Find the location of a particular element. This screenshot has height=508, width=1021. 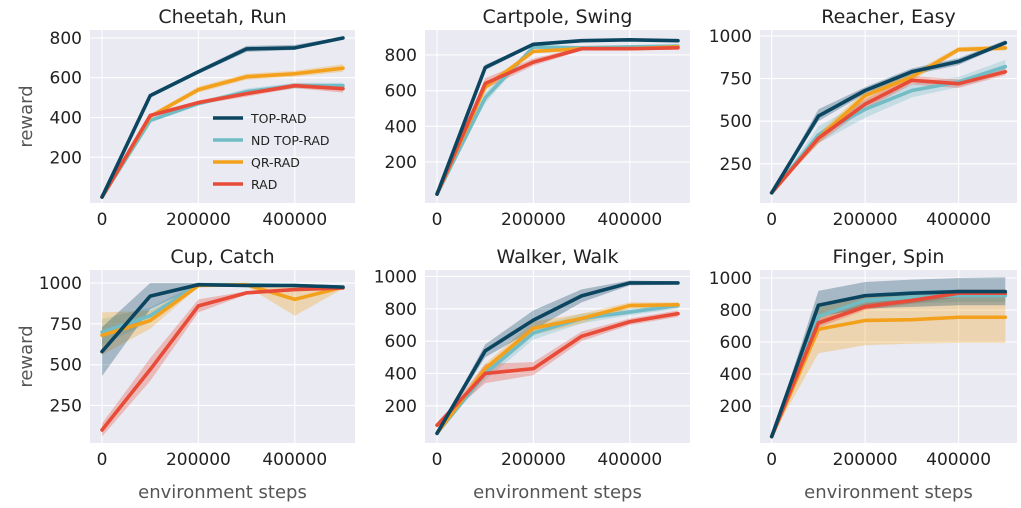

chart-title: Cup, Catch is located at coordinates (222, 257).